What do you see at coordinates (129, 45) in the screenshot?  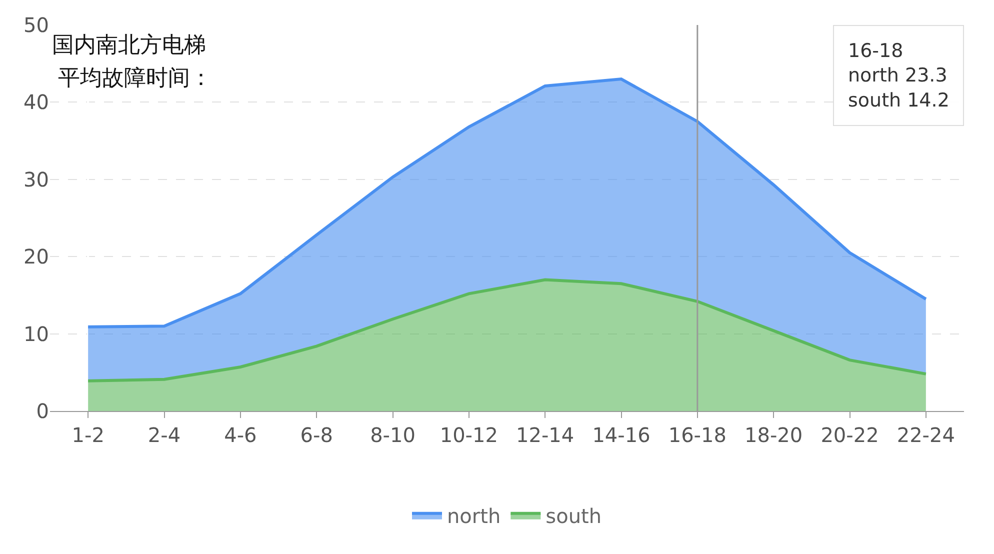 I see `chart-title: 国内南北方电梯` at bounding box center [129, 45].